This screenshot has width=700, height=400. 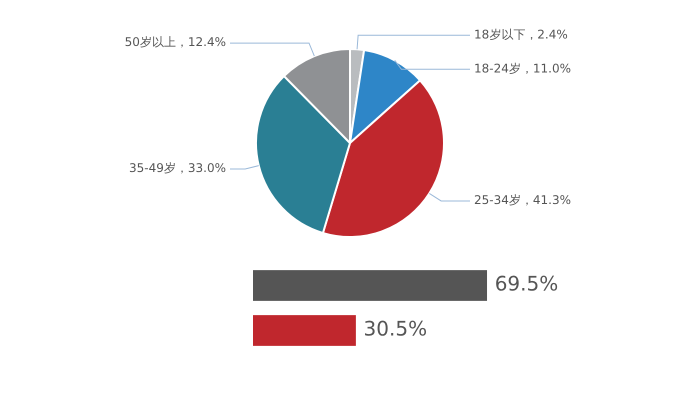 I want to click on slice-label: 25-34岁，41.3%, so click(x=522, y=200).